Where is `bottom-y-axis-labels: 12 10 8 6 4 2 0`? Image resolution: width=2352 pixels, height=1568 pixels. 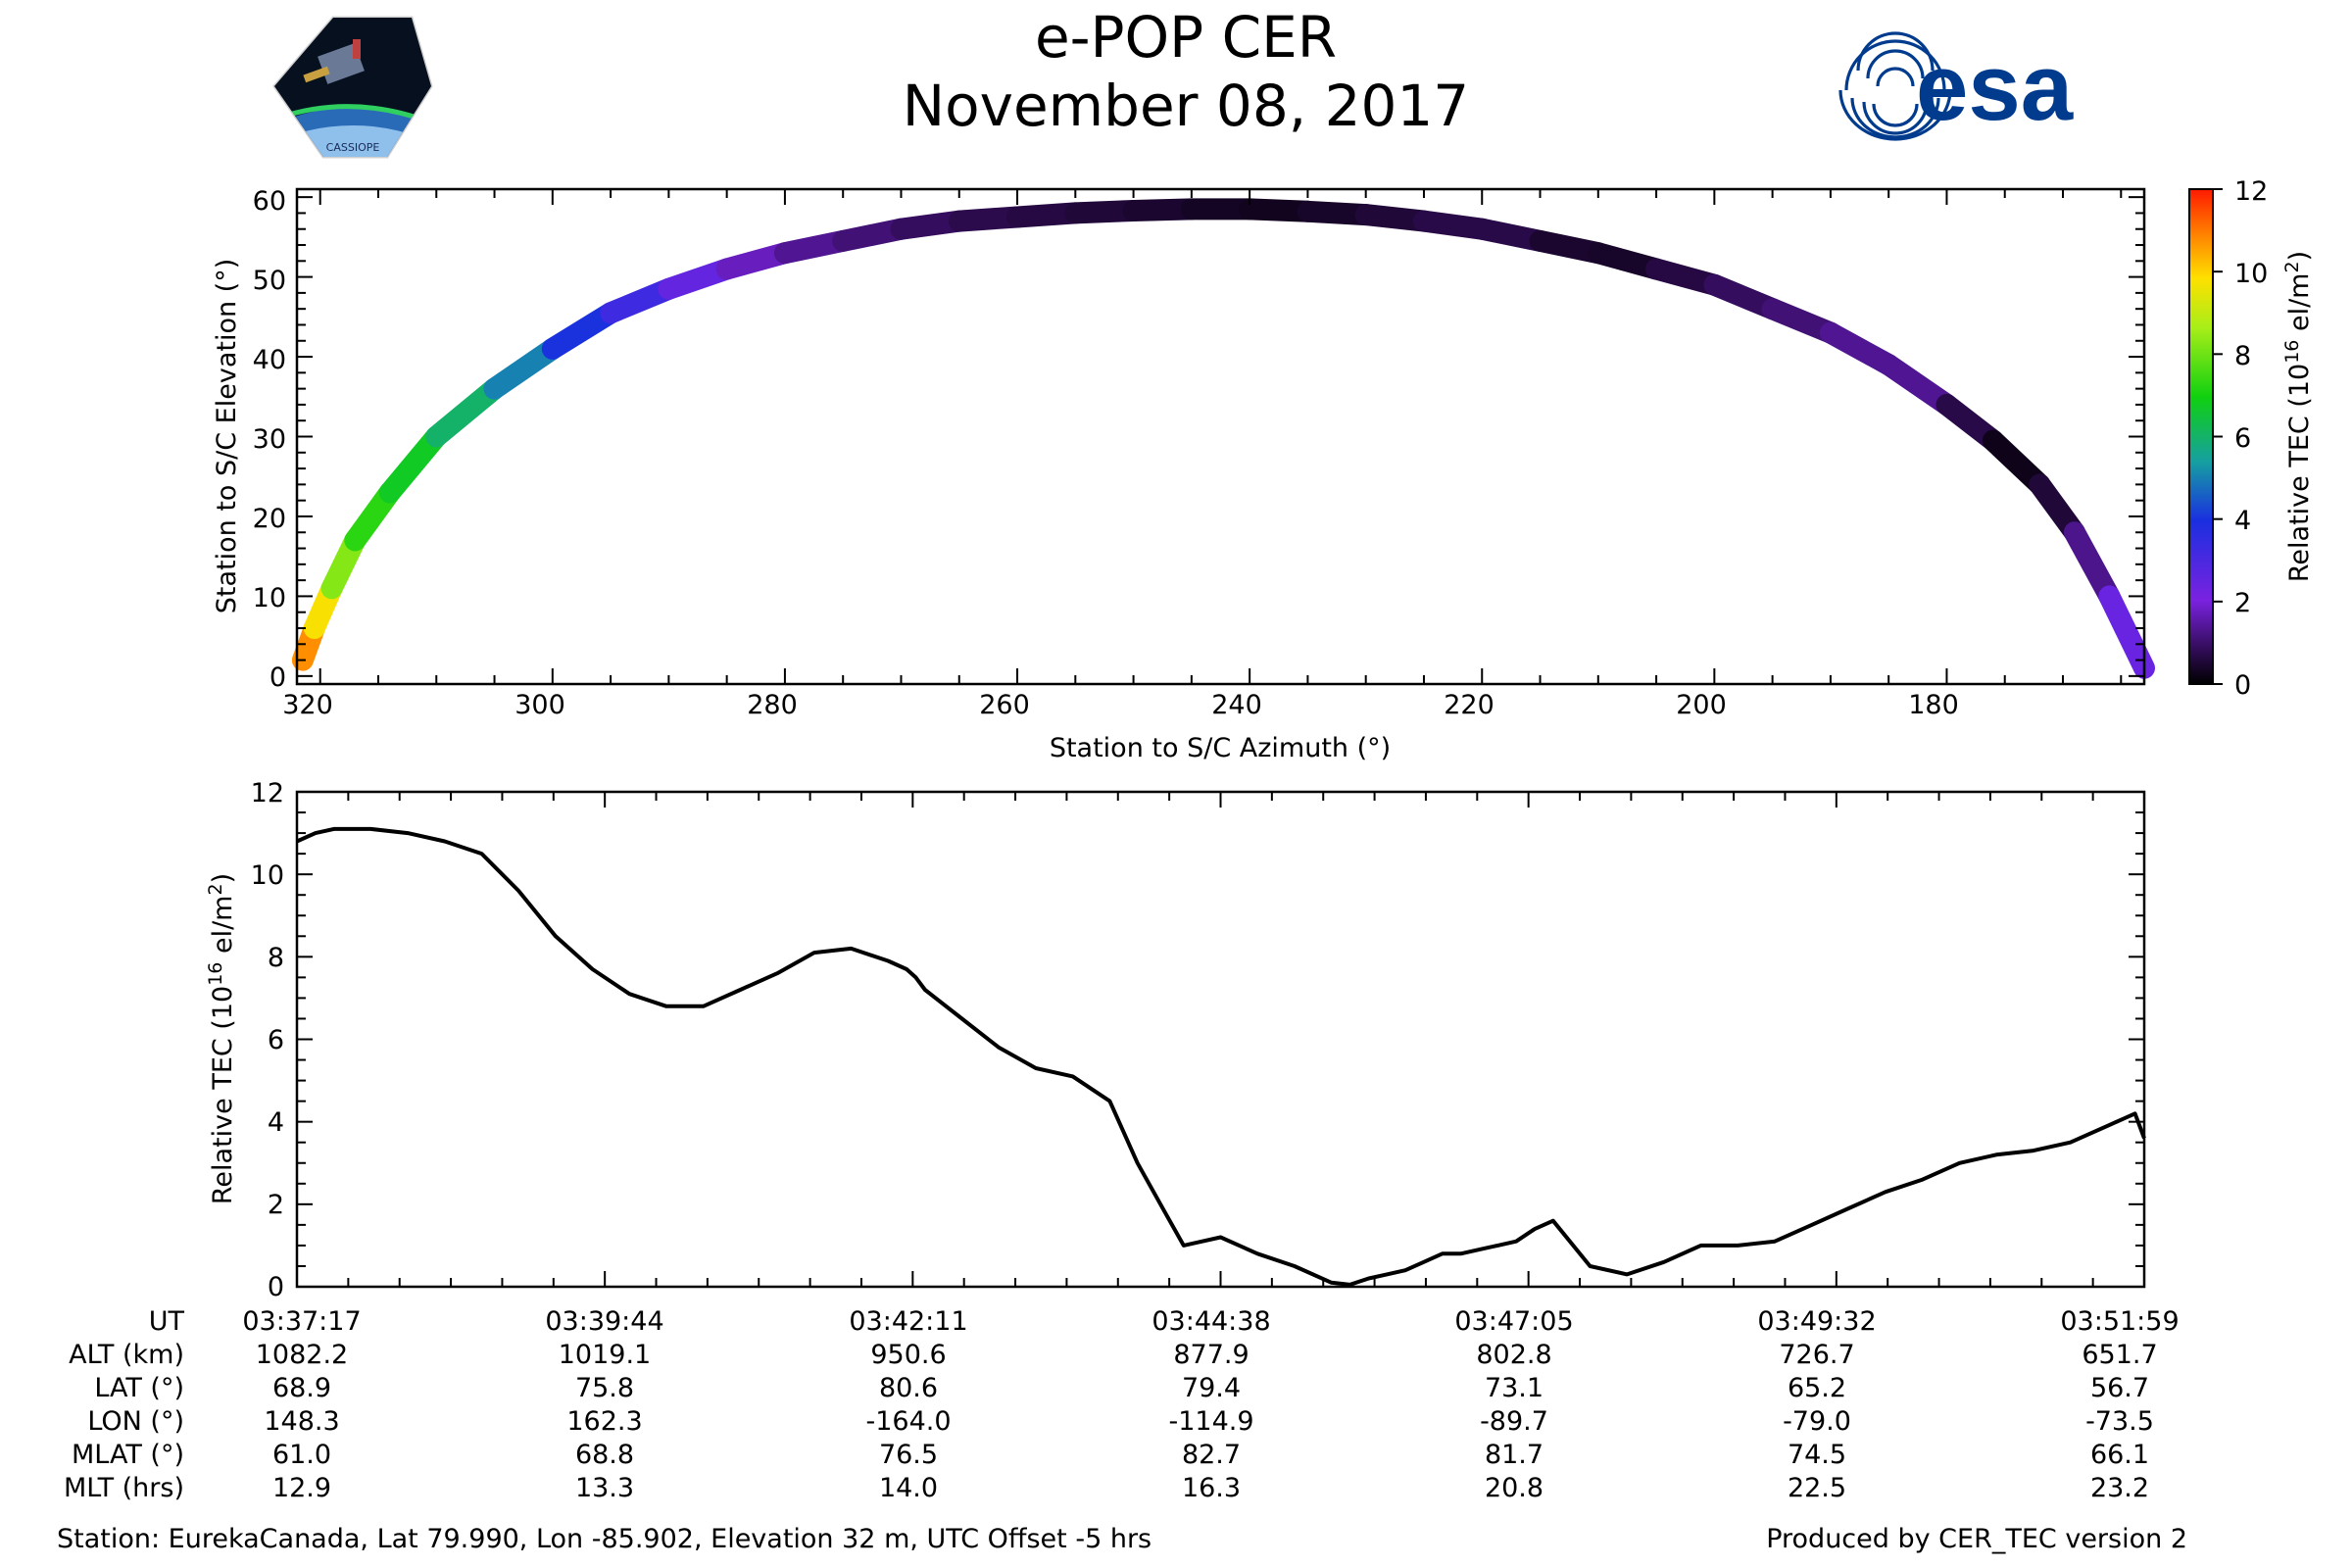 bottom-y-axis-labels: 12 10 8 6 4 2 0 is located at coordinates (267, 1040).